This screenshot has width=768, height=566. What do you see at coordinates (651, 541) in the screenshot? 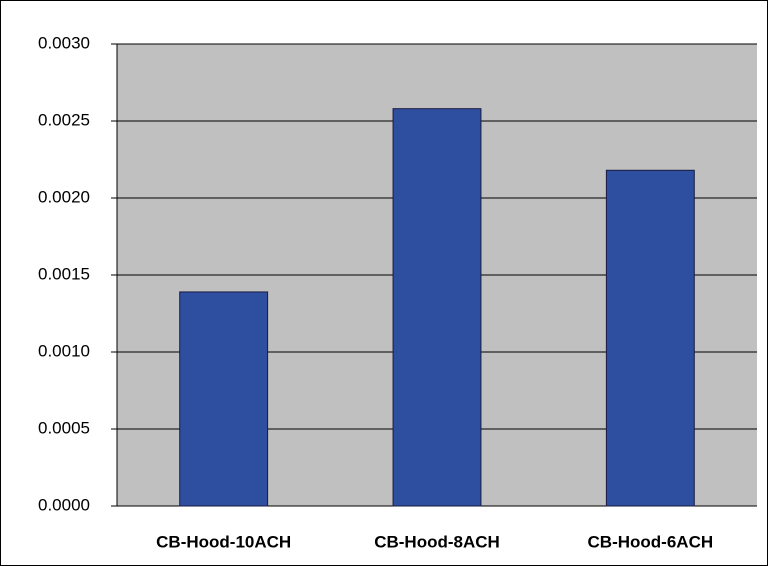
I see `x-tick-label: CB-Hood-6ACH` at bounding box center [651, 541].